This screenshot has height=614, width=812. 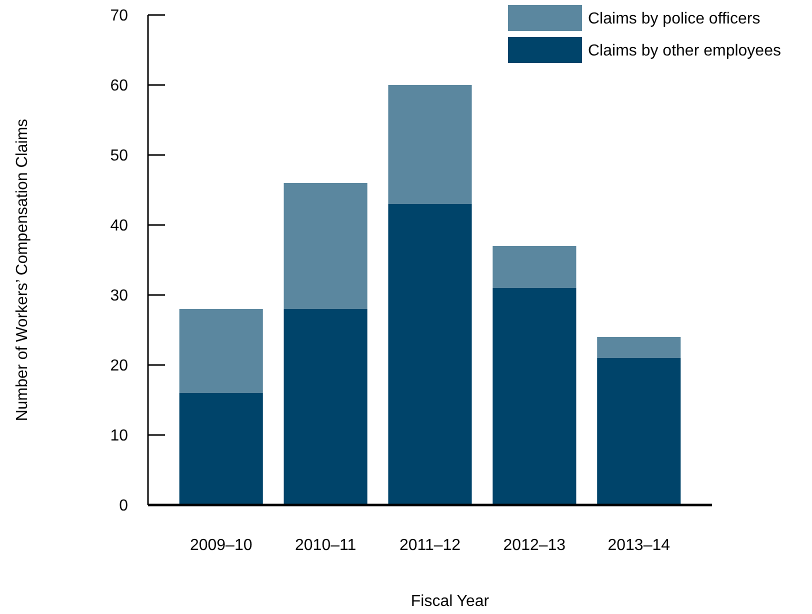 I want to click on y-tick-label: 60, so click(x=119, y=86).